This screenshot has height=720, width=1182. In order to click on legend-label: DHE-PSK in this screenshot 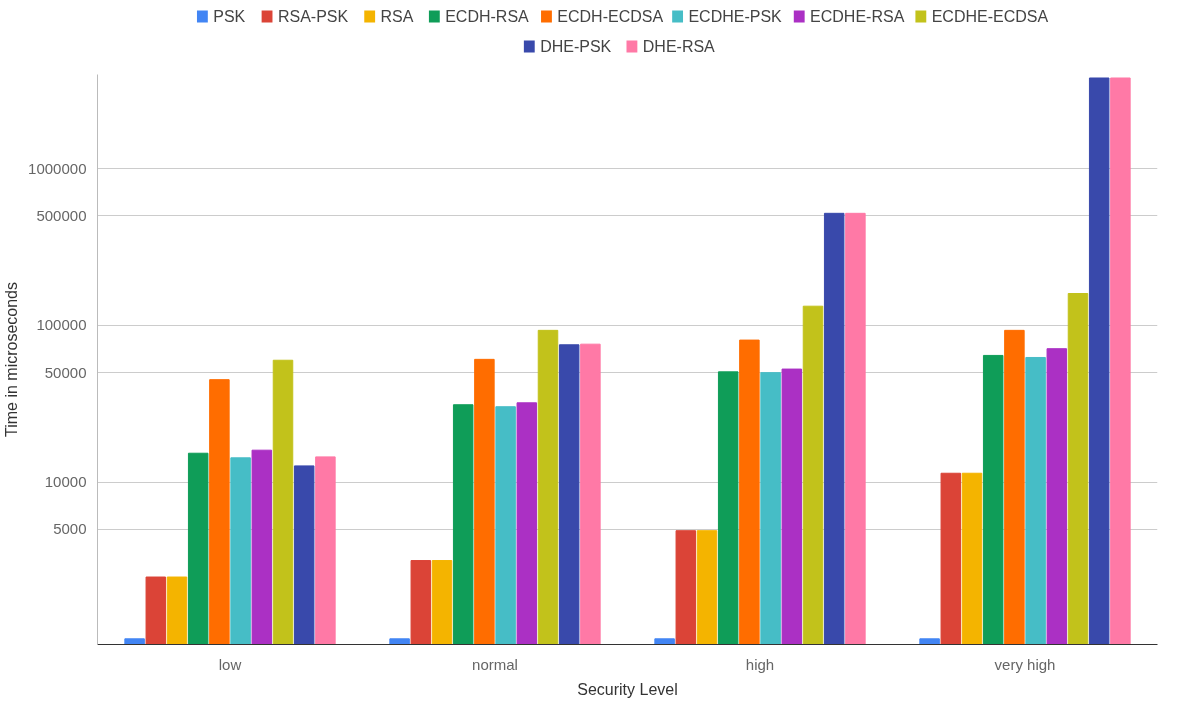, I will do `click(576, 46)`.